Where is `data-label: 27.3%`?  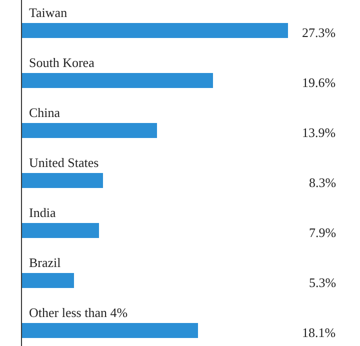 data-label: 27.3% is located at coordinates (319, 32).